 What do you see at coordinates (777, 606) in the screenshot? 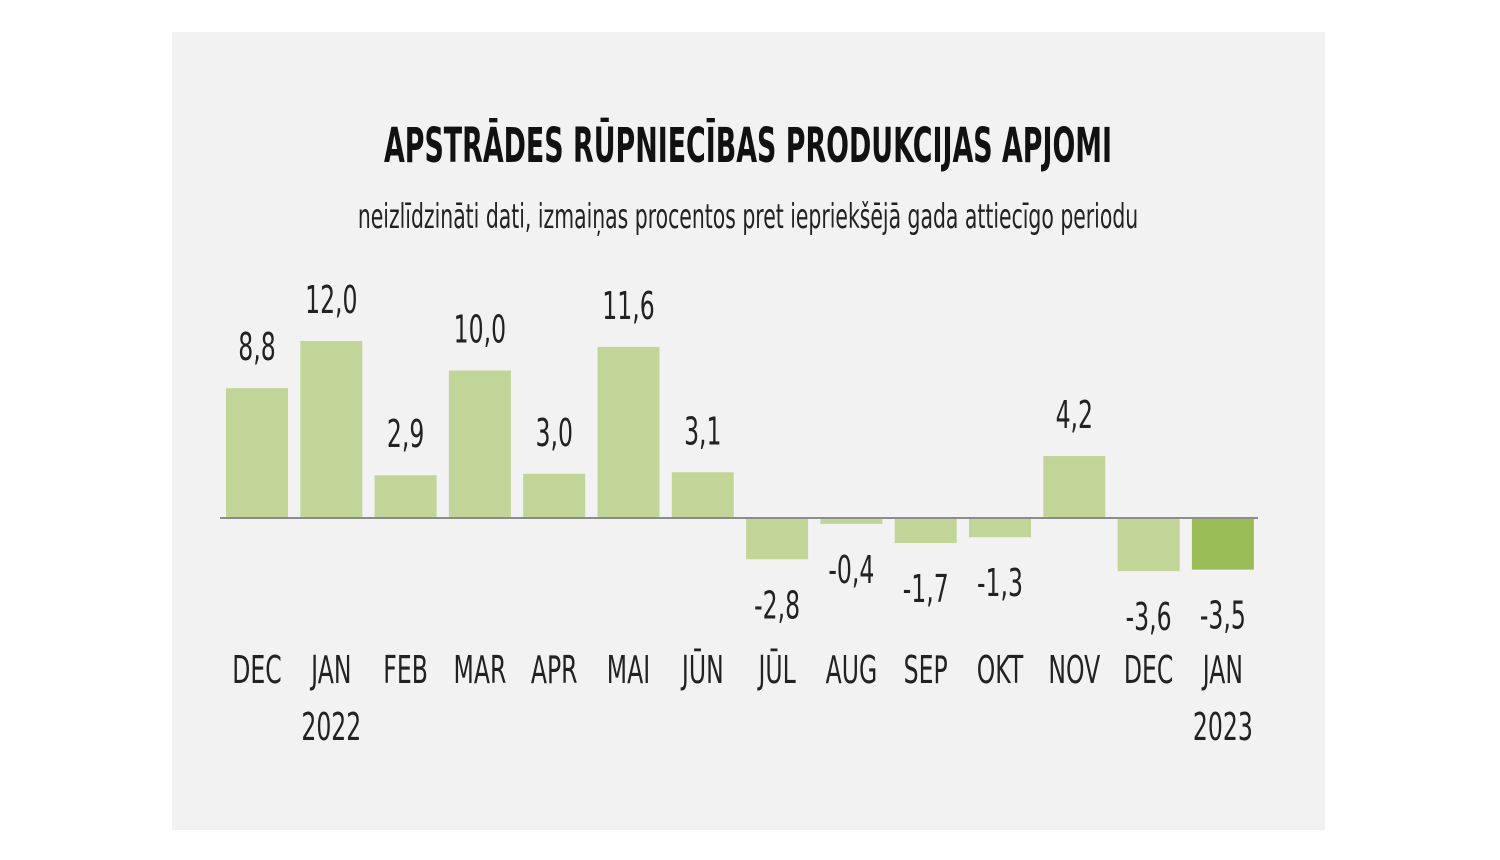
I see `value-label: -2,8` at bounding box center [777, 606].